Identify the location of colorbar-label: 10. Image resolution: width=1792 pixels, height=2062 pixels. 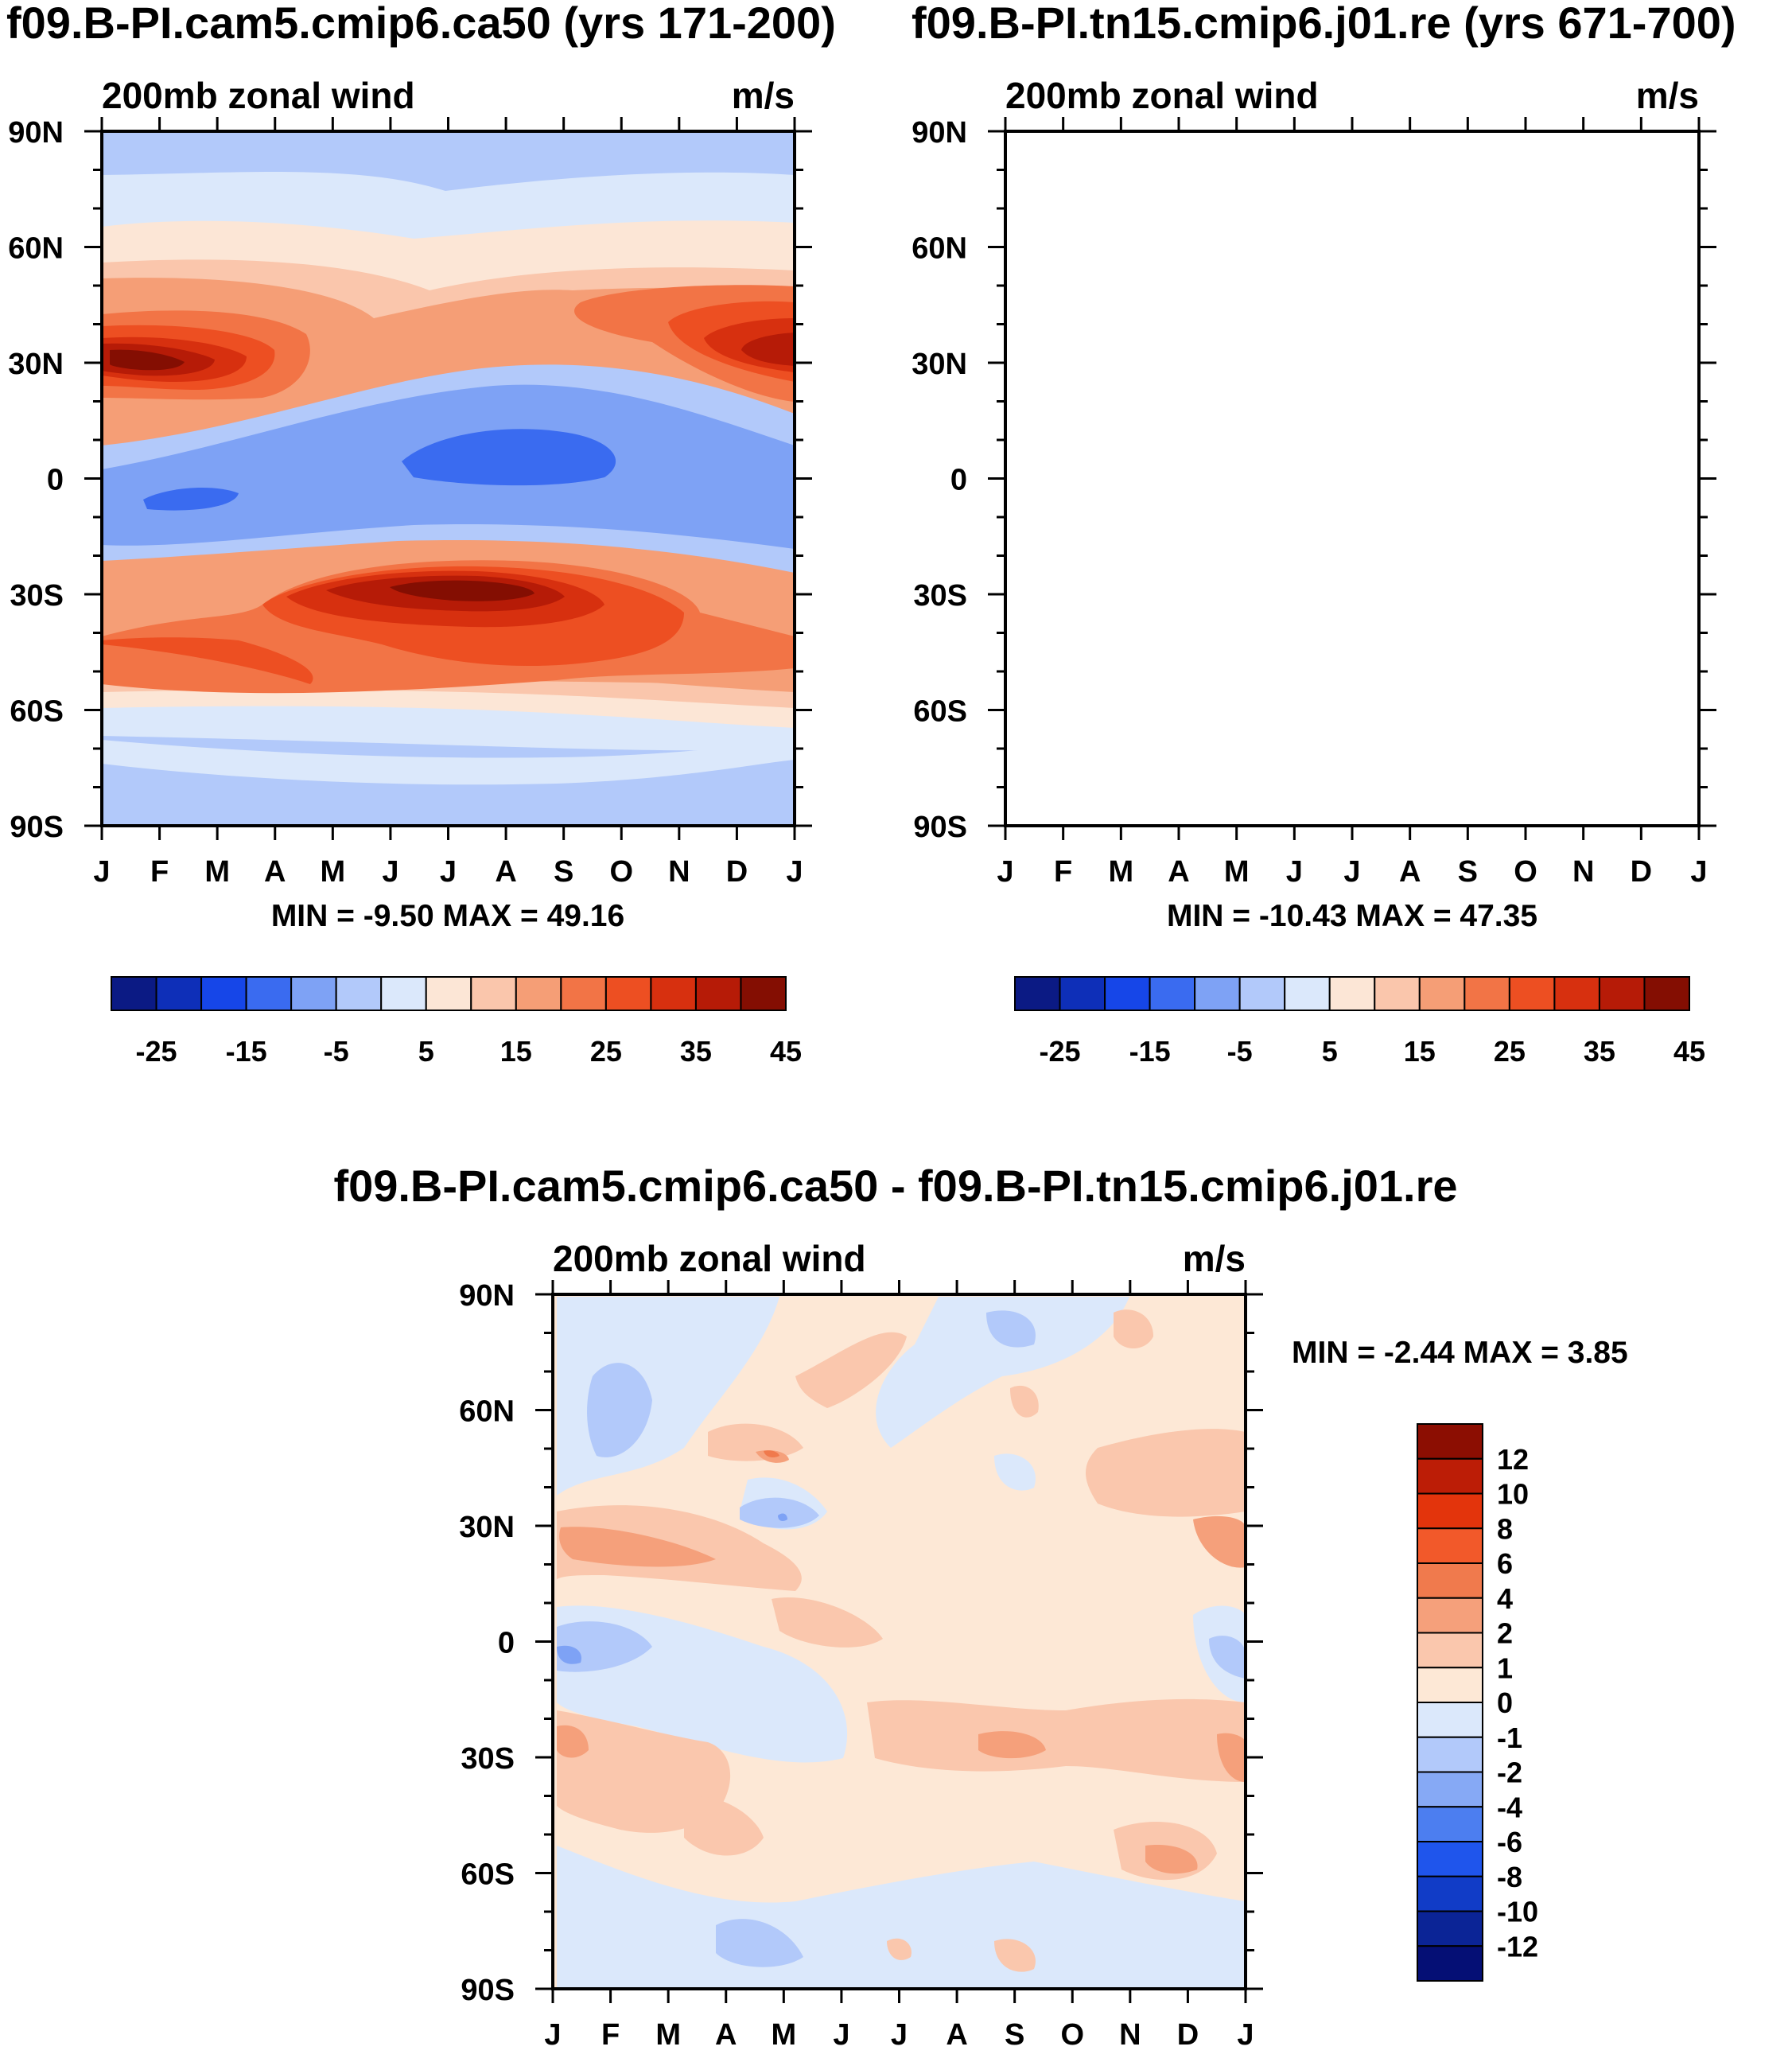
(1513, 1494).